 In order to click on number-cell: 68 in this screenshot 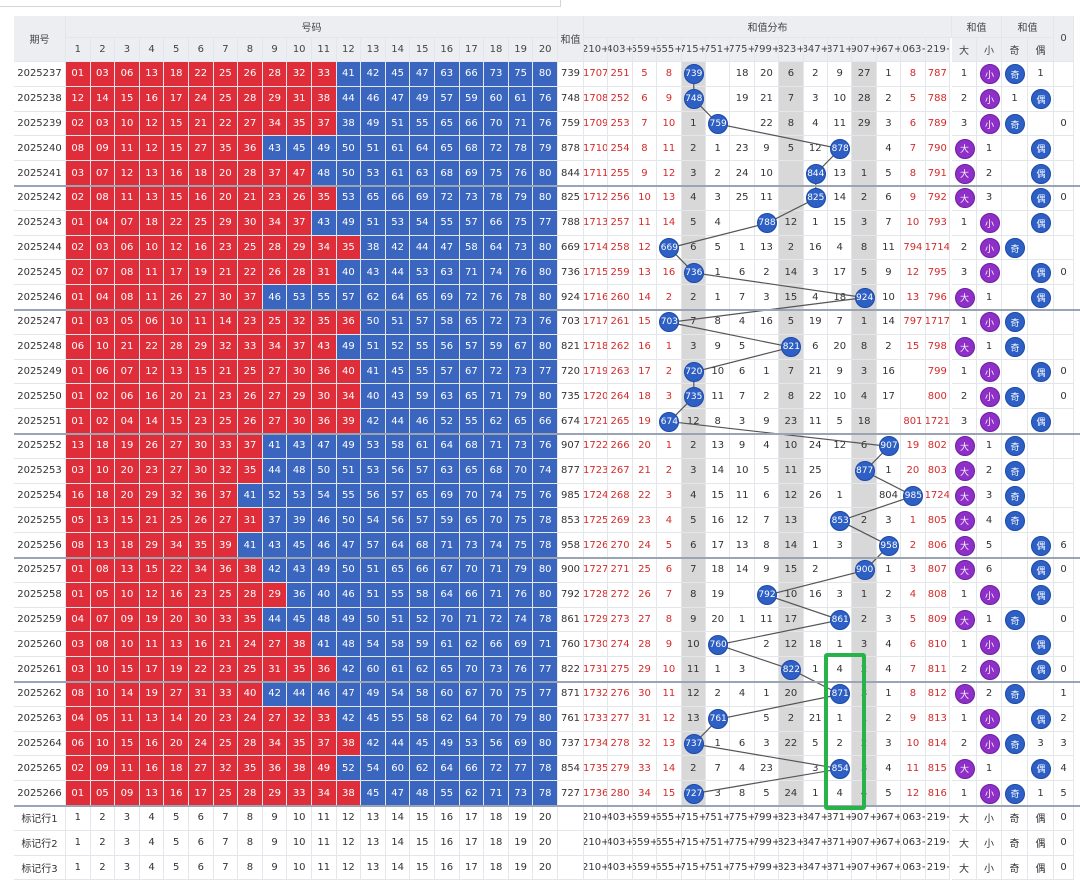, I will do `click(472, 446)`.